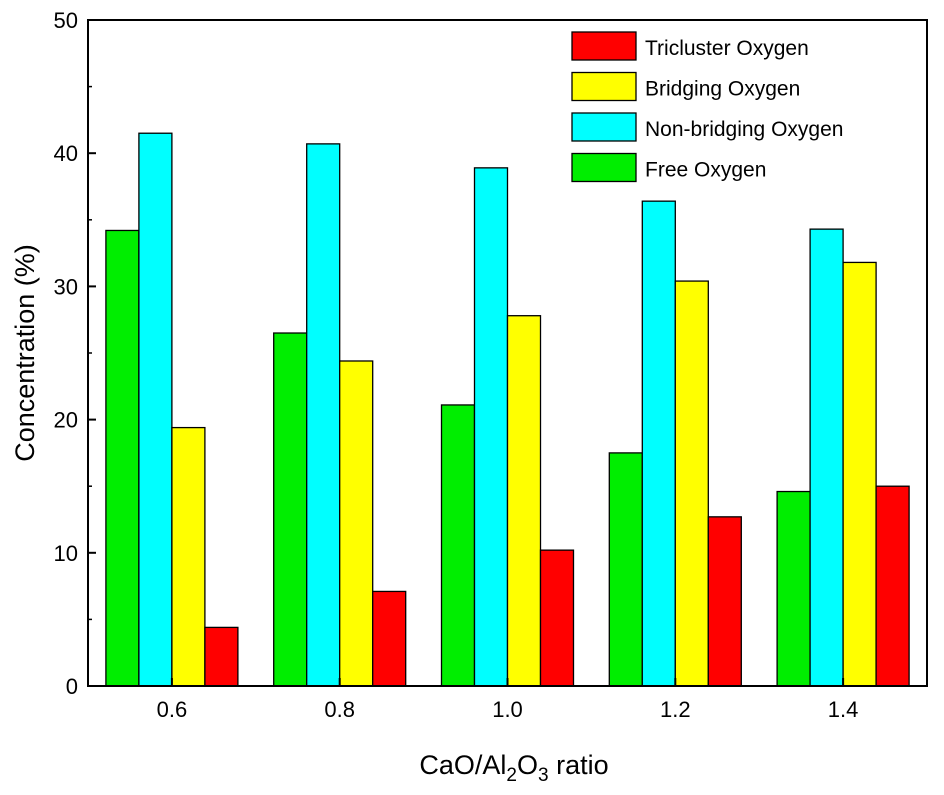 Image resolution: width=944 pixels, height=795 pixels. I want to click on y-tick-label: 30, so click(66, 286).